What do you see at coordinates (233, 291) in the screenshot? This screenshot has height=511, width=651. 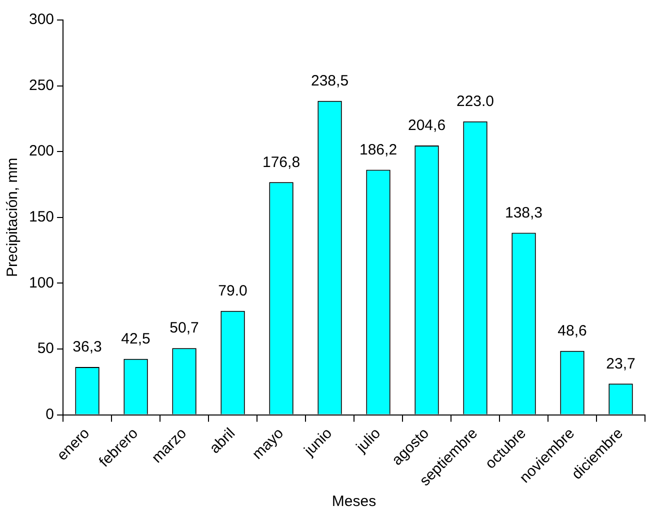 I see `data-label: 79.0` at bounding box center [233, 291].